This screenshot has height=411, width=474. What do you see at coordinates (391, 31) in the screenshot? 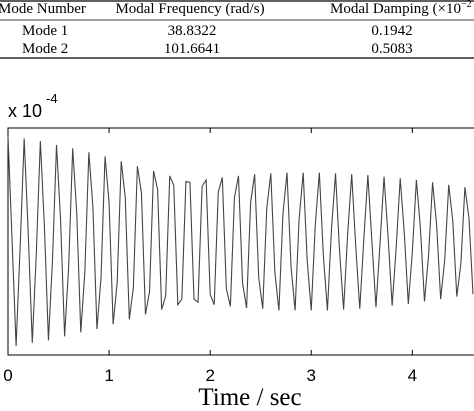
I see `table-cell: 0.1942` at bounding box center [391, 31].